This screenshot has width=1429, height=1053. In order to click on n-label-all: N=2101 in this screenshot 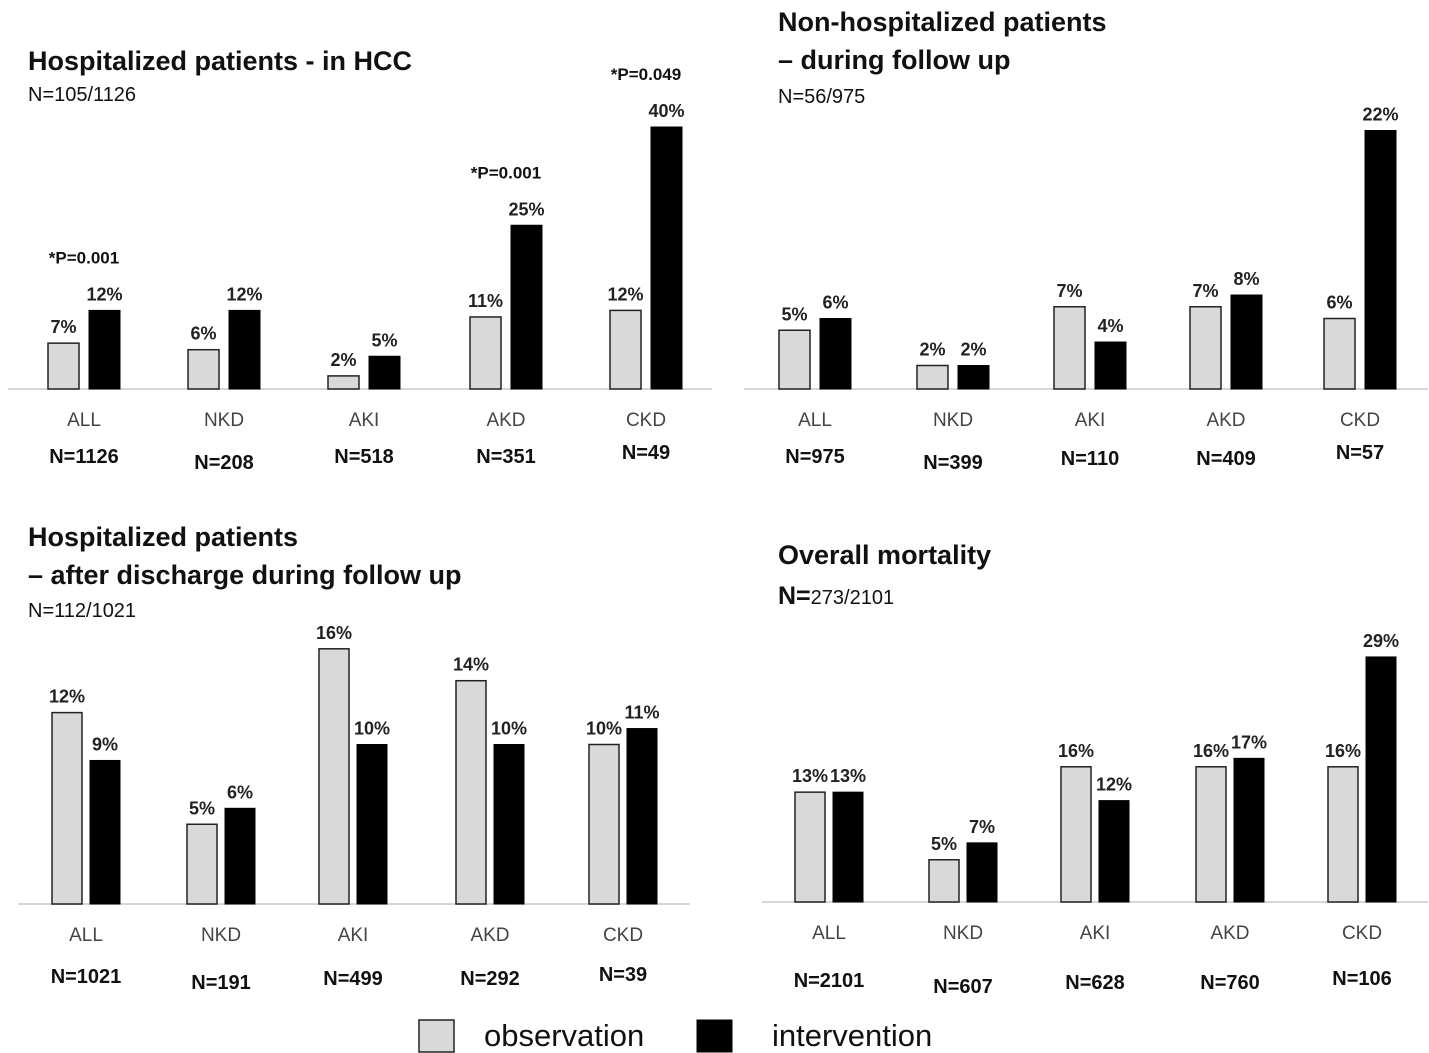, I will do `click(829, 981)`.